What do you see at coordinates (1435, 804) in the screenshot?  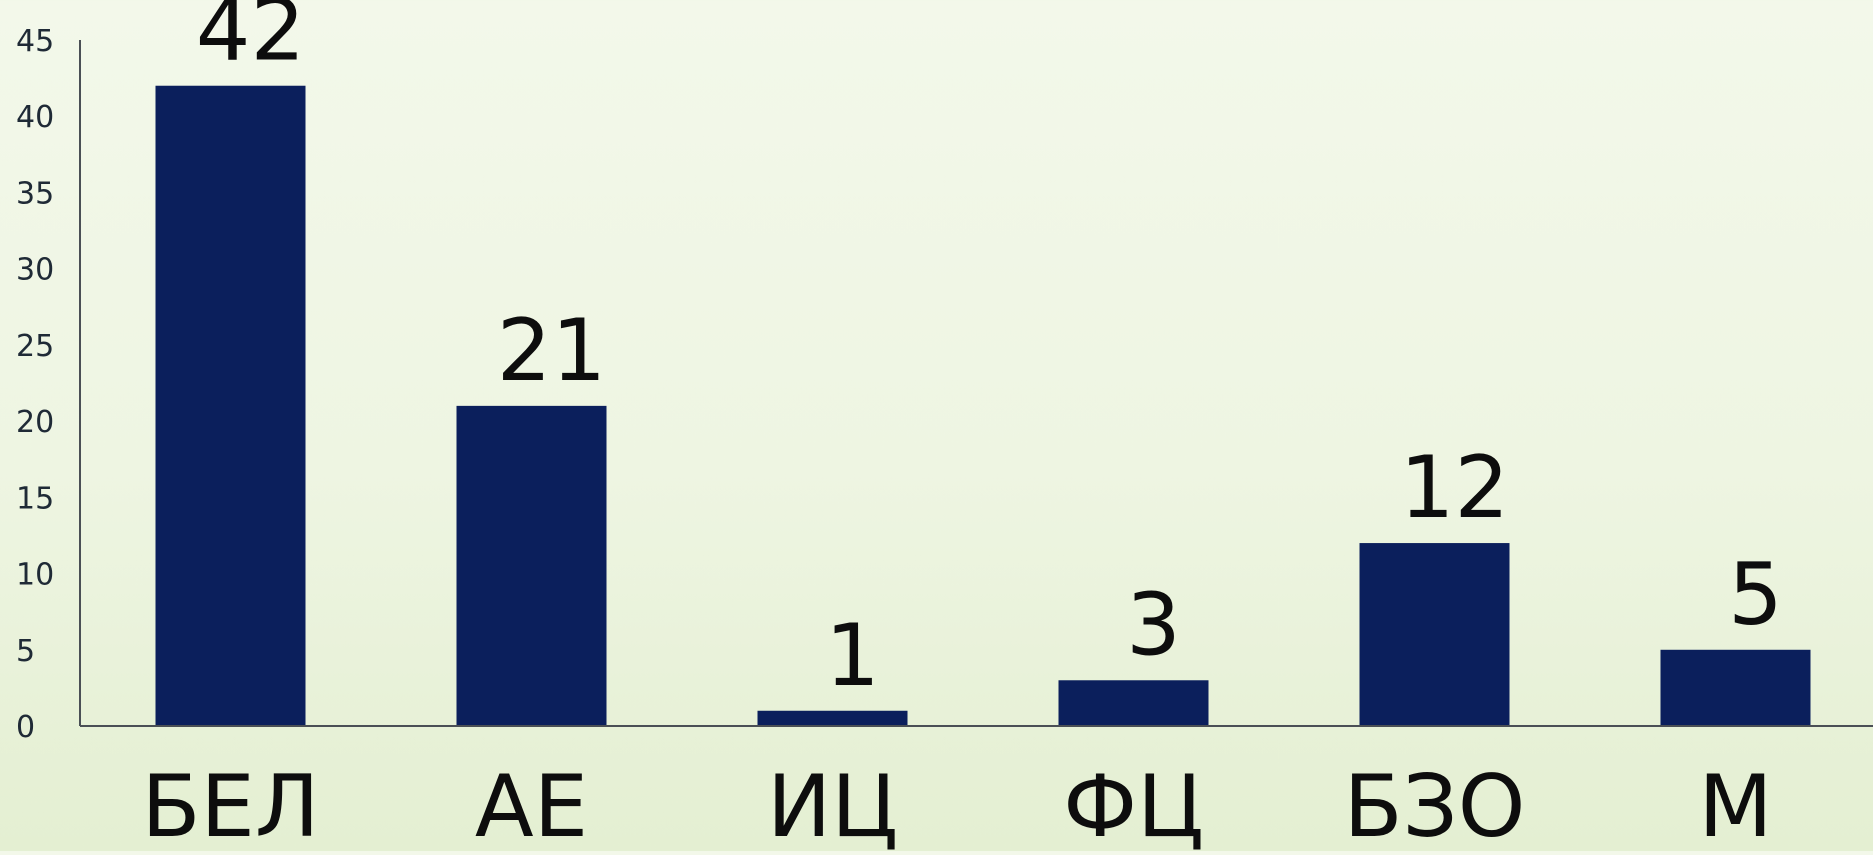 I see `x-tick-label-5: БЗО` at bounding box center [1435, 804].